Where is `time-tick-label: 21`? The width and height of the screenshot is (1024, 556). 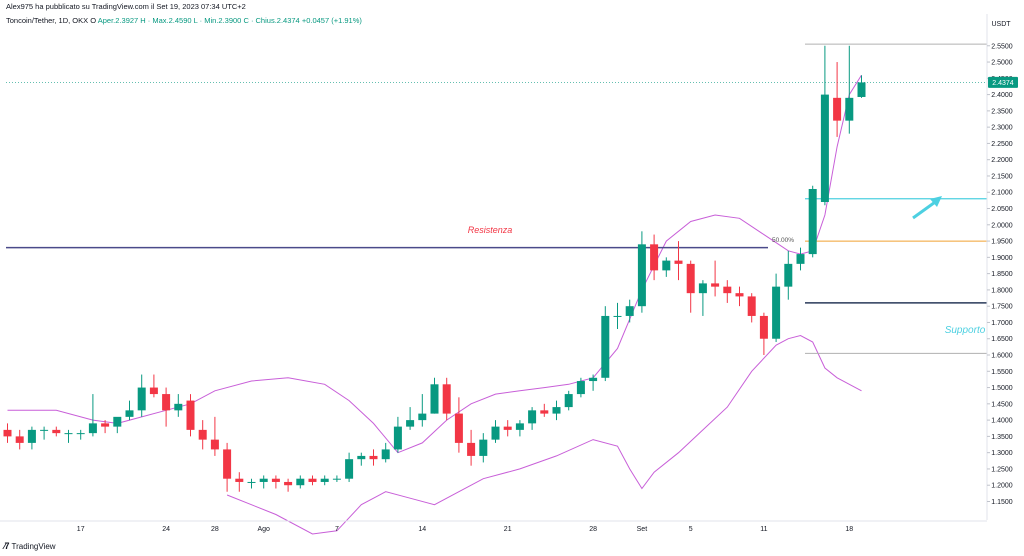
time-tick-label: 21 is located at coordinates (508, 529).